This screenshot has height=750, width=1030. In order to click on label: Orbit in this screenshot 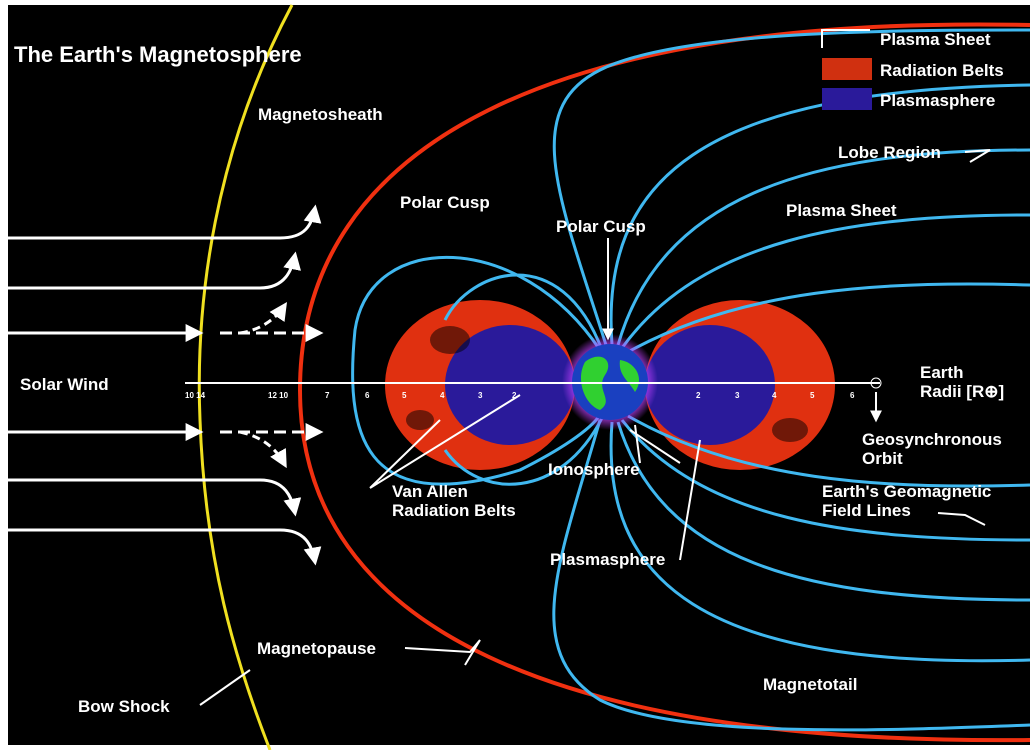, I will do `click(882, 458)`.